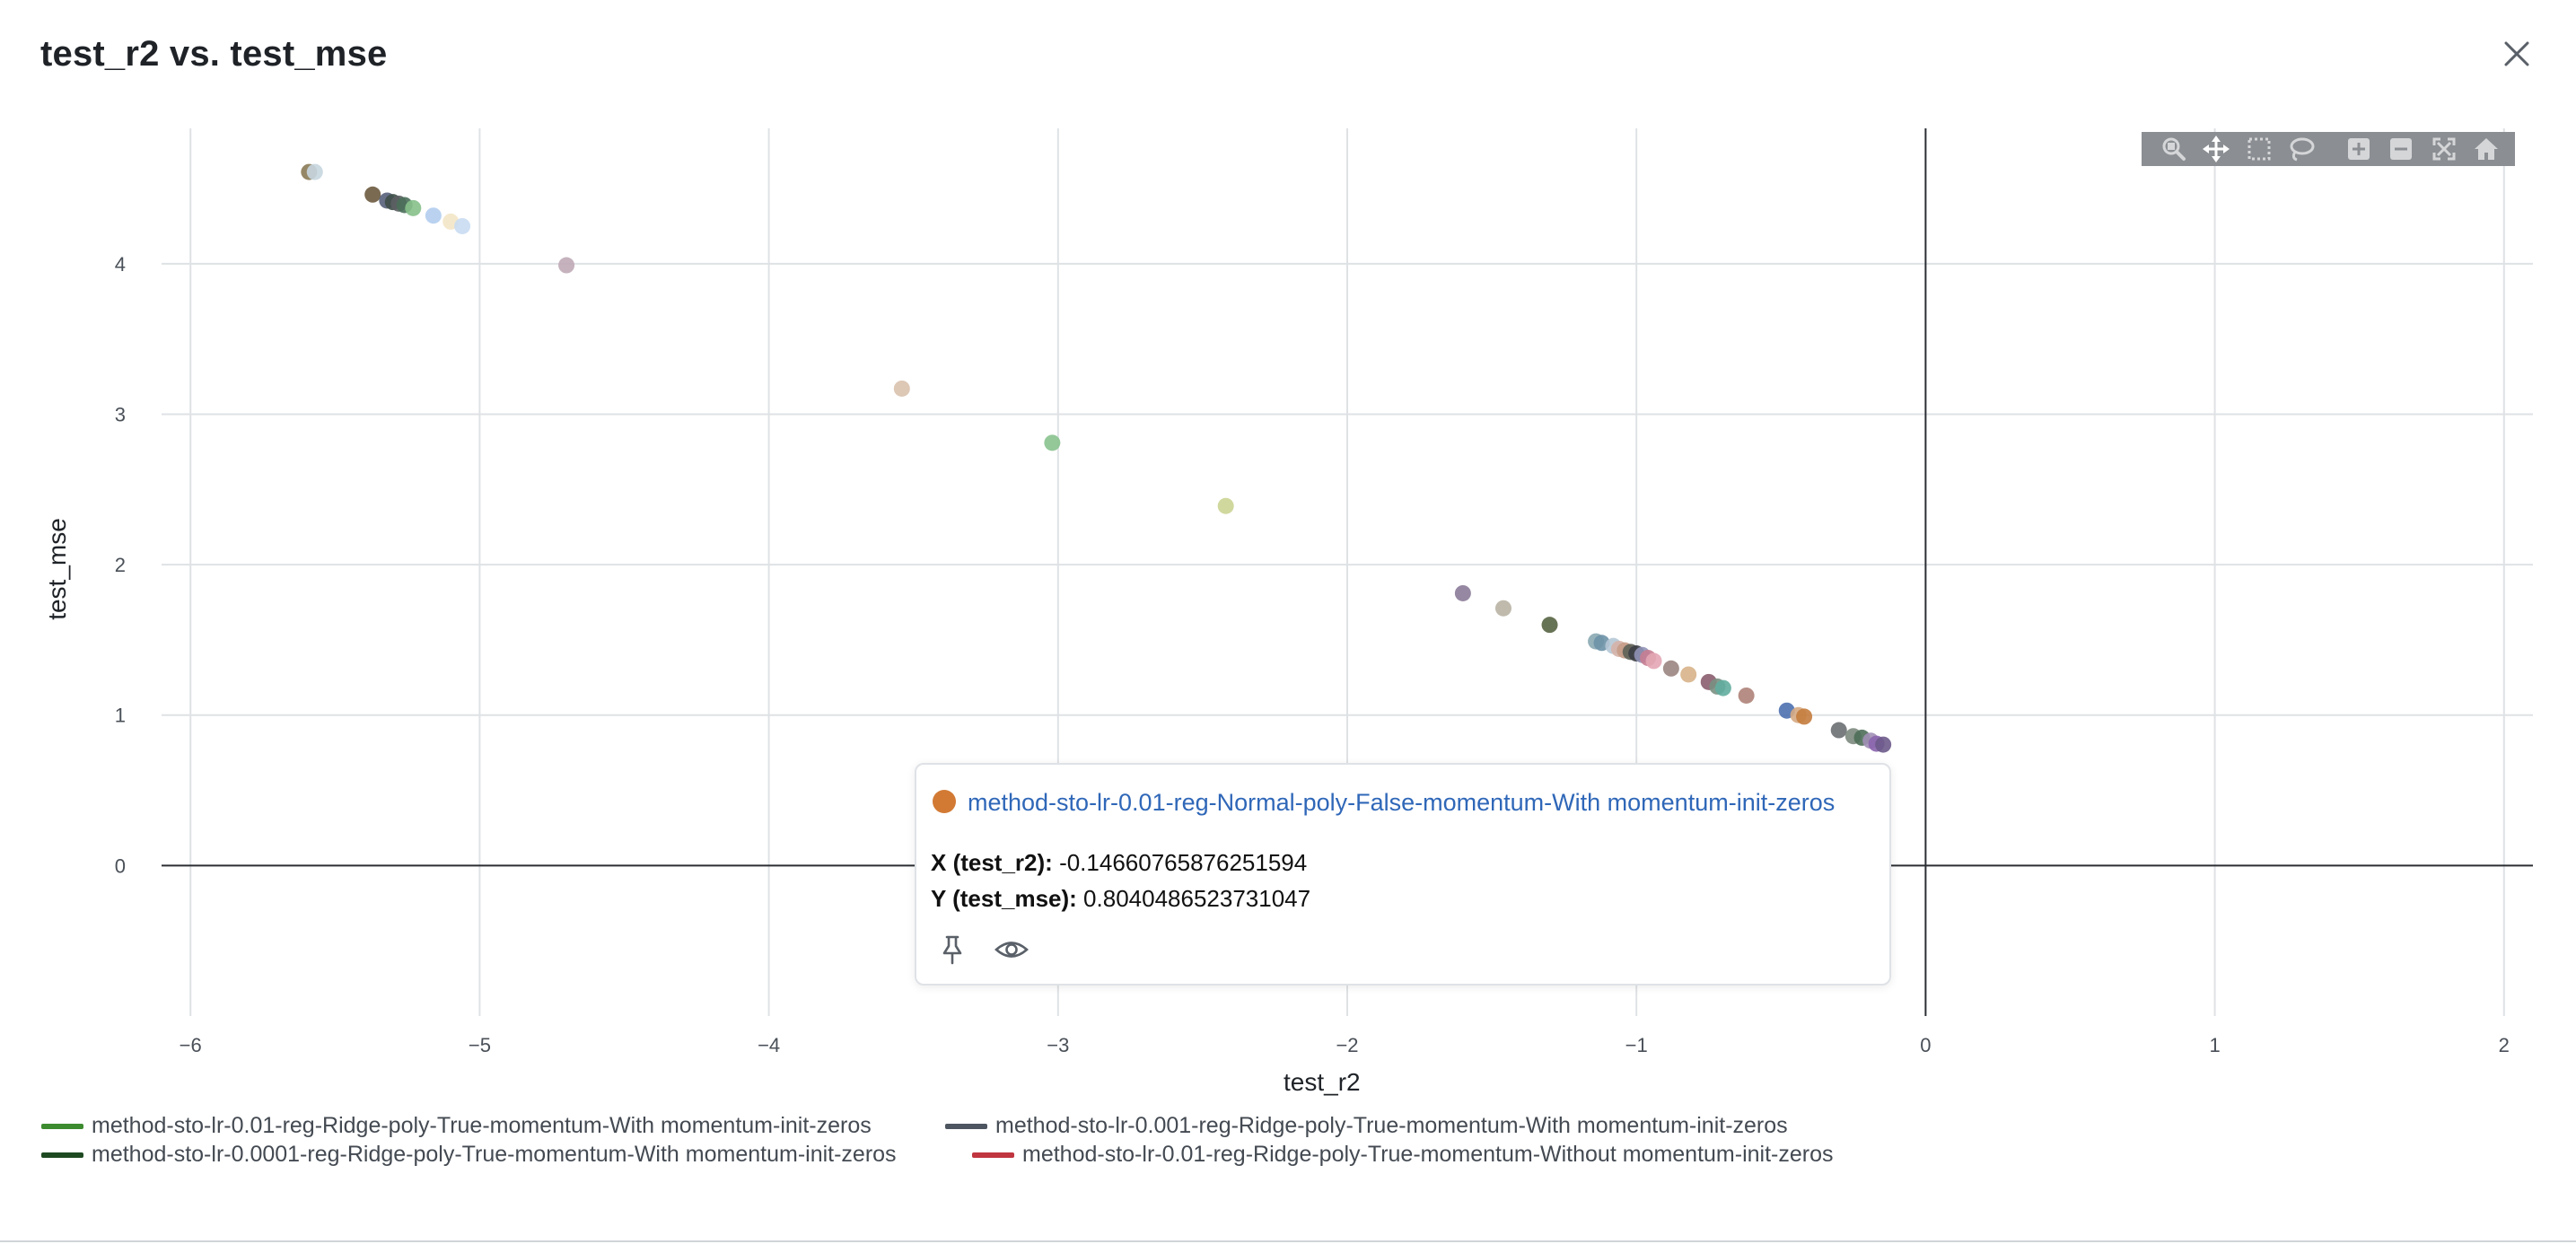  I want to click on tooltip-y-value: Y (test_mse): 0.8040486523731047, so click(1120, 899).